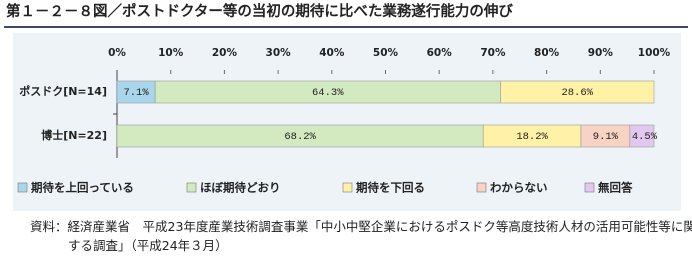 The image size is (692, 267). I want to click on value-label: 28.6%, so click(577, 93).